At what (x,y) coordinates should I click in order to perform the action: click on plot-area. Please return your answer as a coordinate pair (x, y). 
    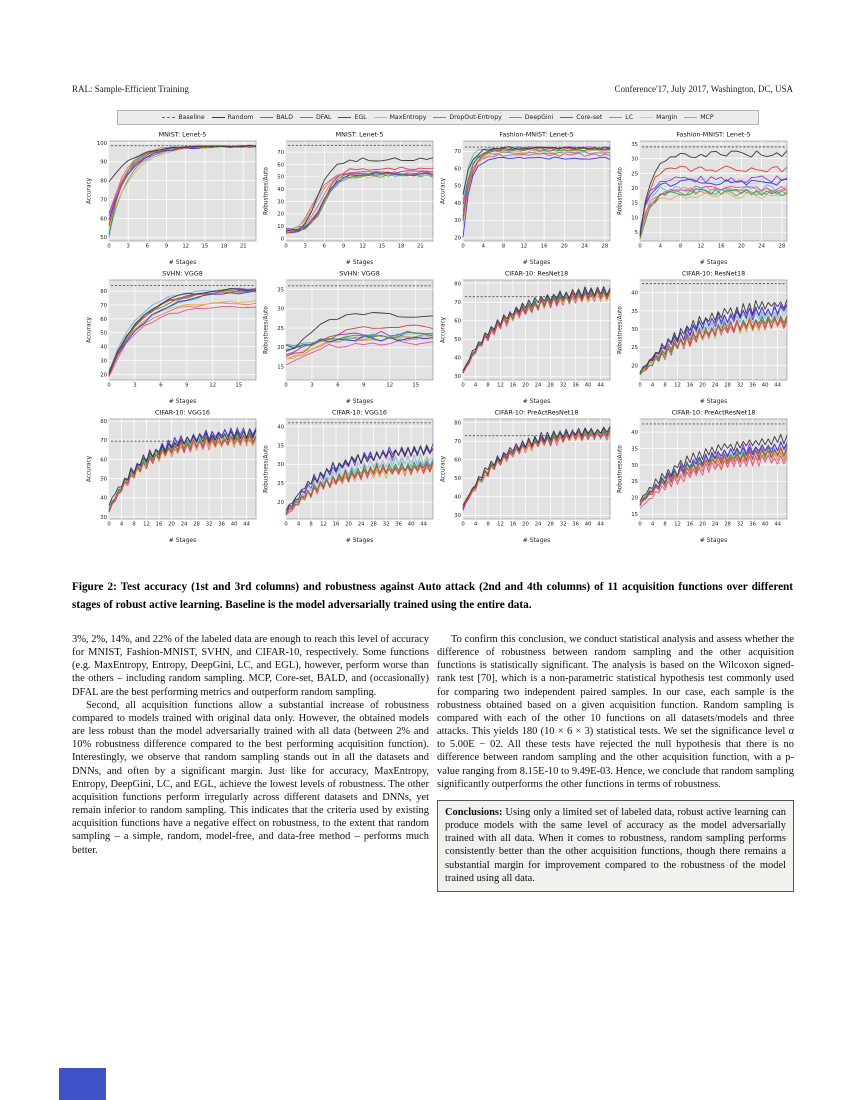
    Looking at the image, I should click on (713, 469).